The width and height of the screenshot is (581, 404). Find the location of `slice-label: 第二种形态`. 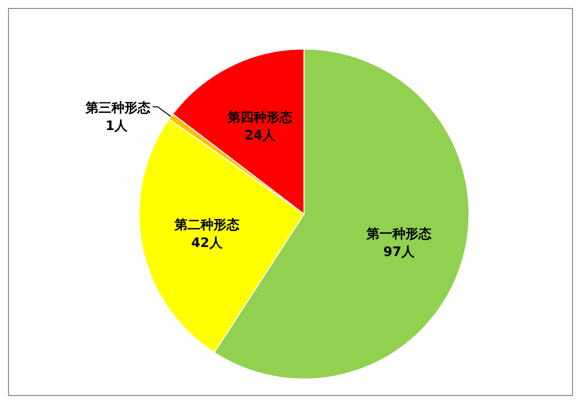

slice-label: 第二种形态 is located at coordinates (206, 224).